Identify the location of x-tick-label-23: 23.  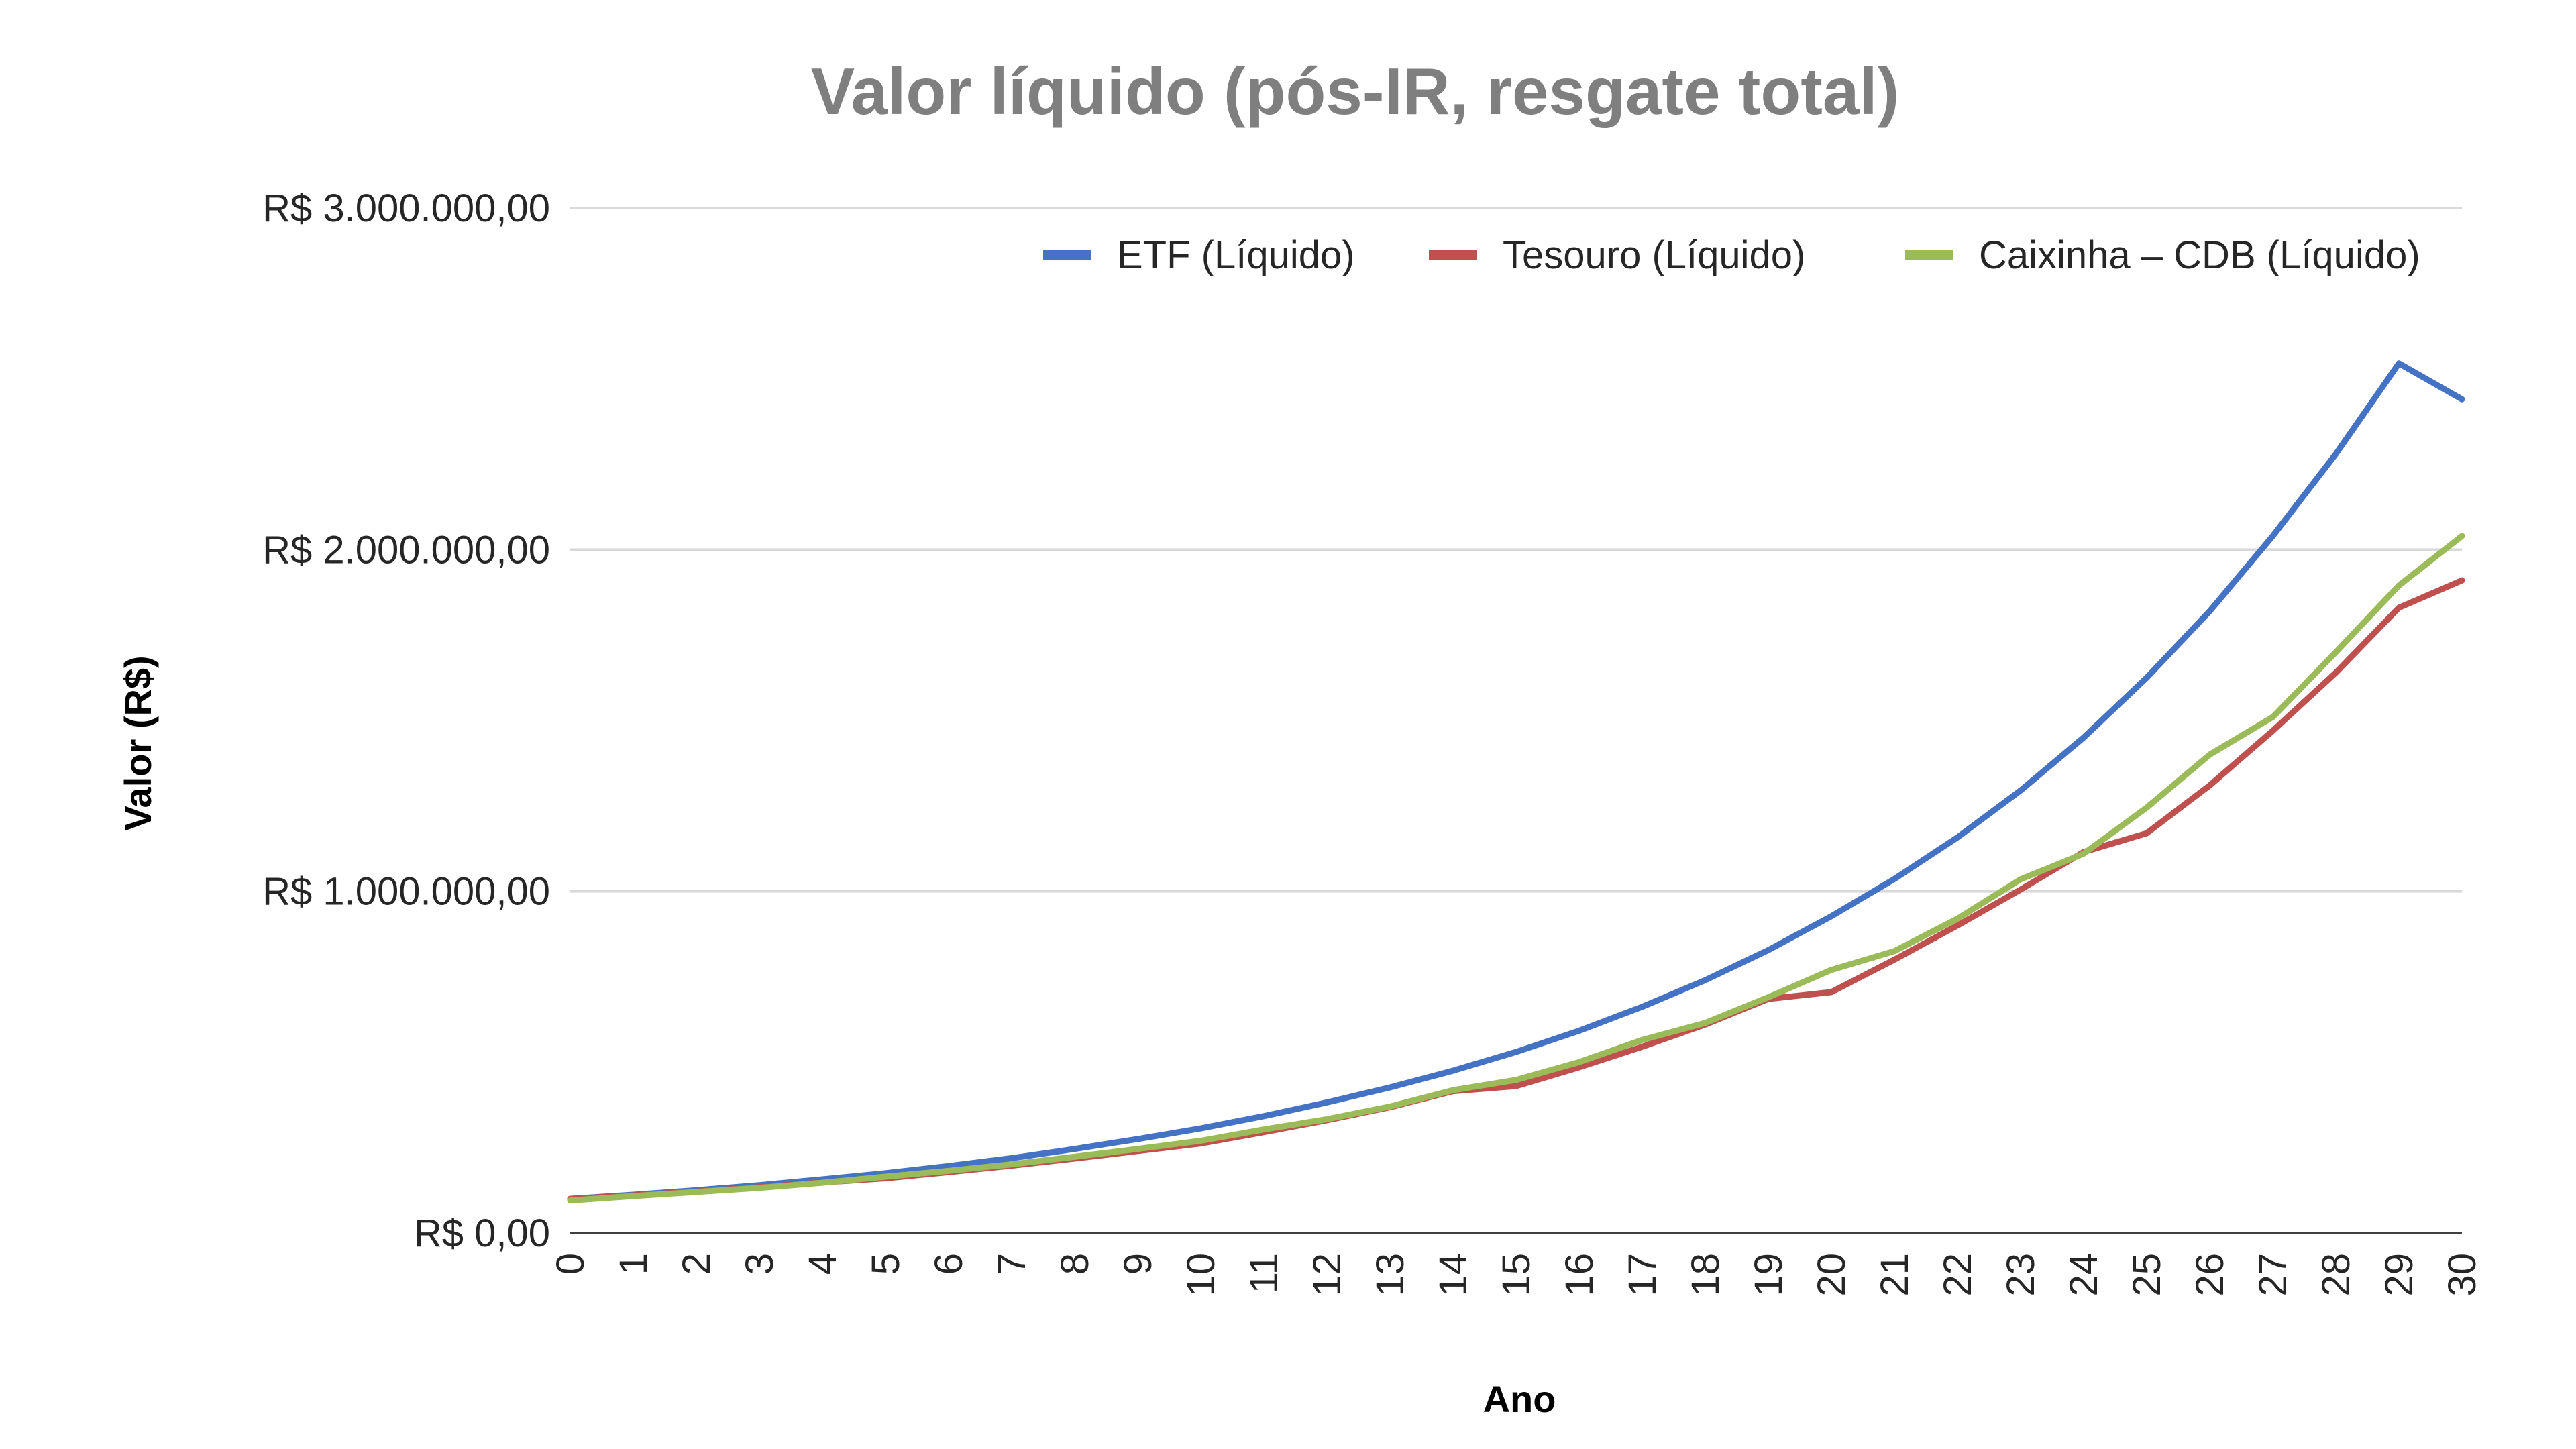
(2021, 1275).